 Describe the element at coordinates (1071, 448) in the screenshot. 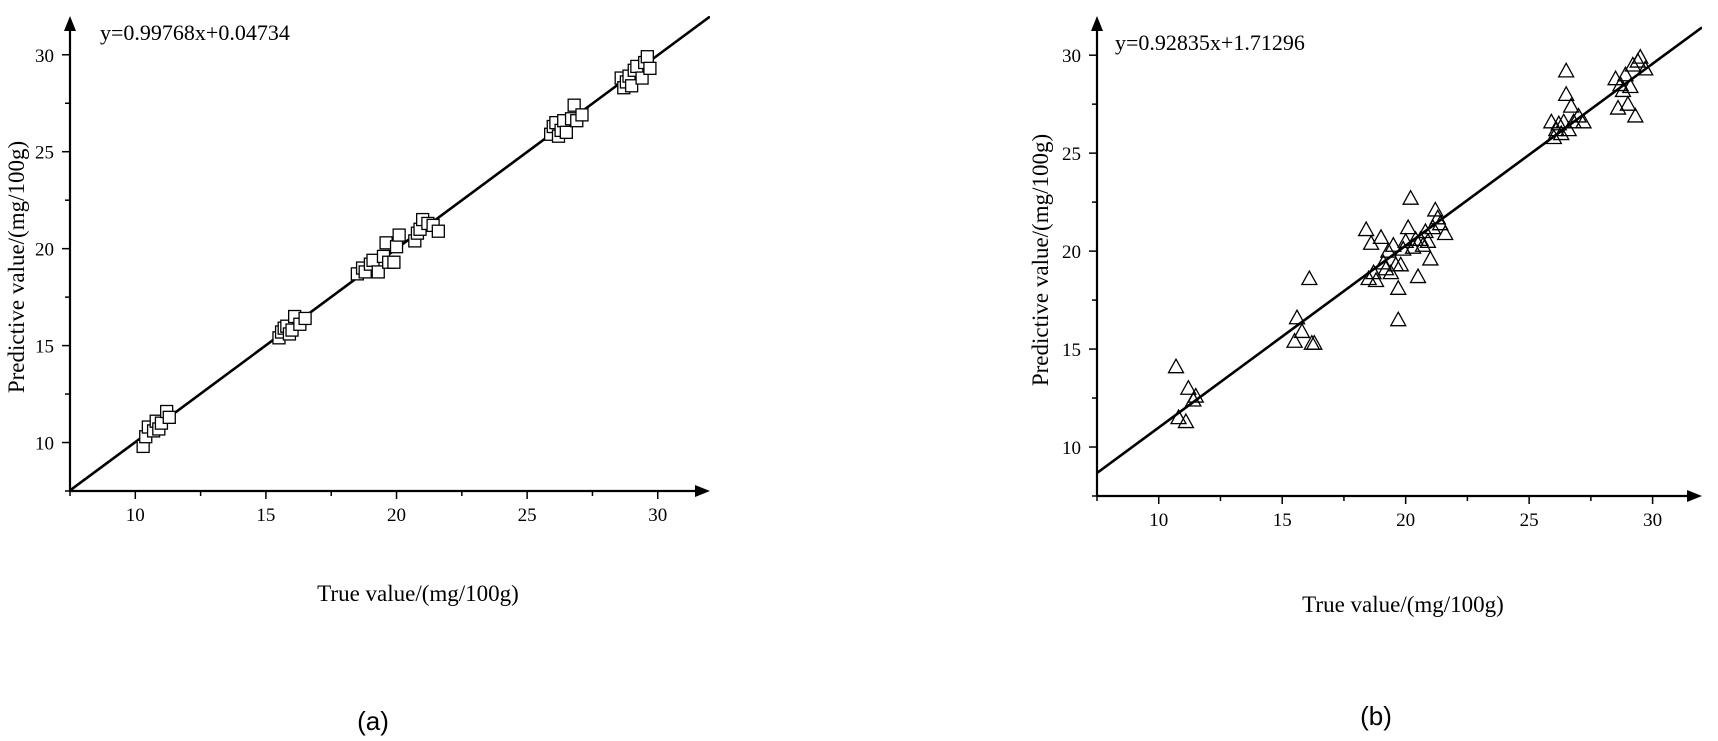

I see `y-tick-label-b: 10` at that location.